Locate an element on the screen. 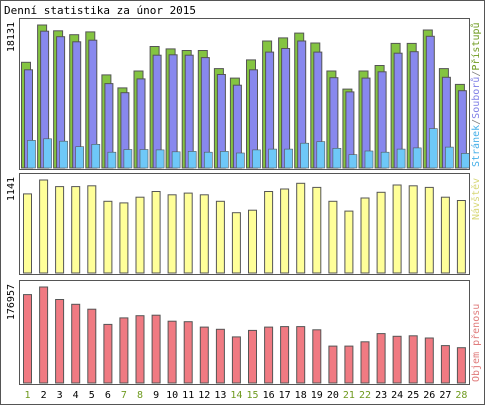 The height and width of the screenshot is (410, 485). day-label: 19 is located at coordinates (317, 395).